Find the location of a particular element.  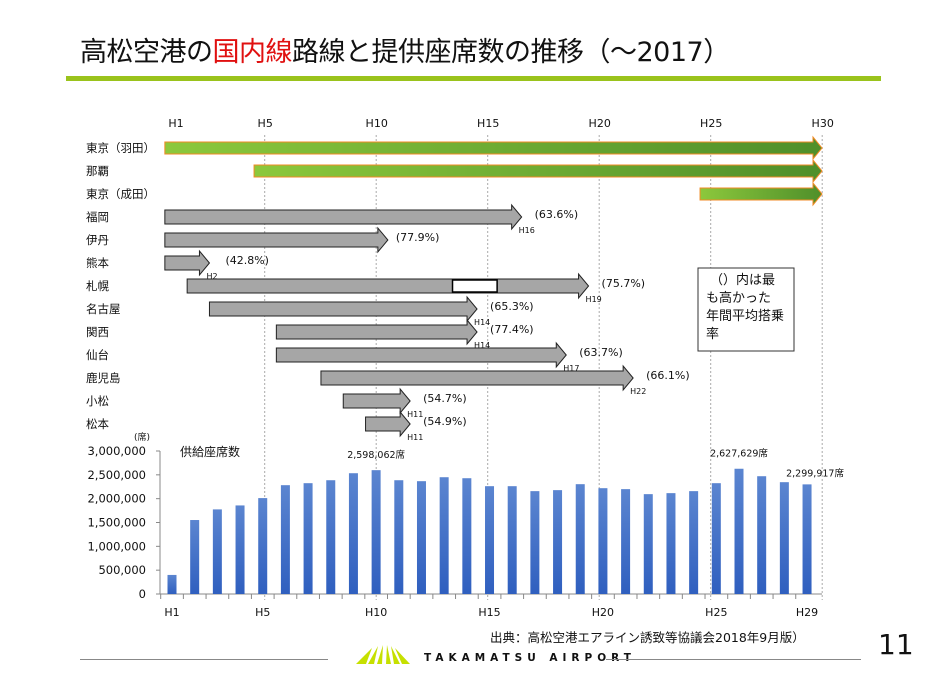

seat-bar-H19 is located at coordinates (580, 539).